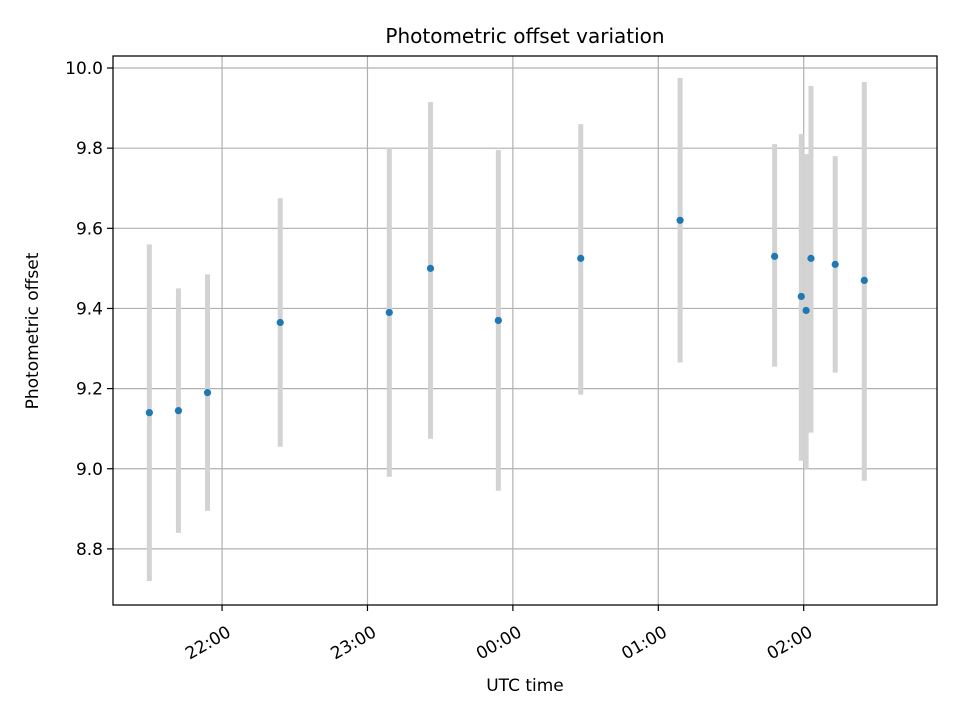 This screenshot has width=960, height=720. Describe the element at coordinates (89, 470) in the screenshot. I see `y-tick-label: 9.0` at that location.